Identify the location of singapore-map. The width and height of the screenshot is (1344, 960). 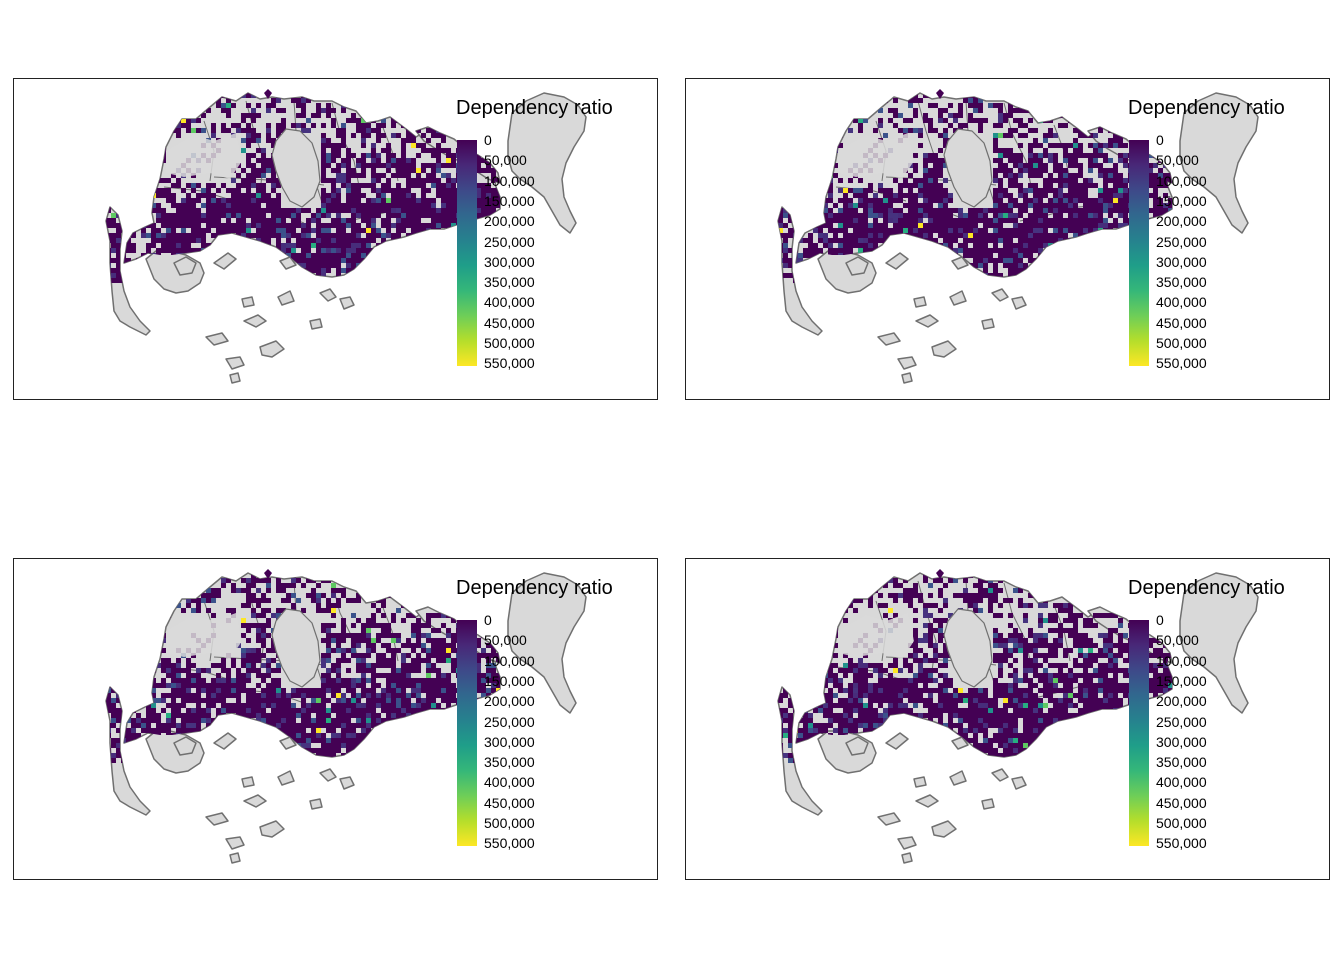
(1018, 236).